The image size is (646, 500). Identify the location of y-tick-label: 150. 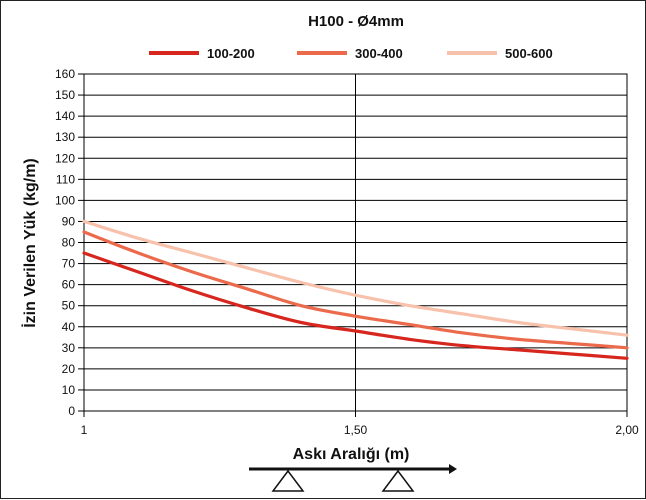
(65, 95).